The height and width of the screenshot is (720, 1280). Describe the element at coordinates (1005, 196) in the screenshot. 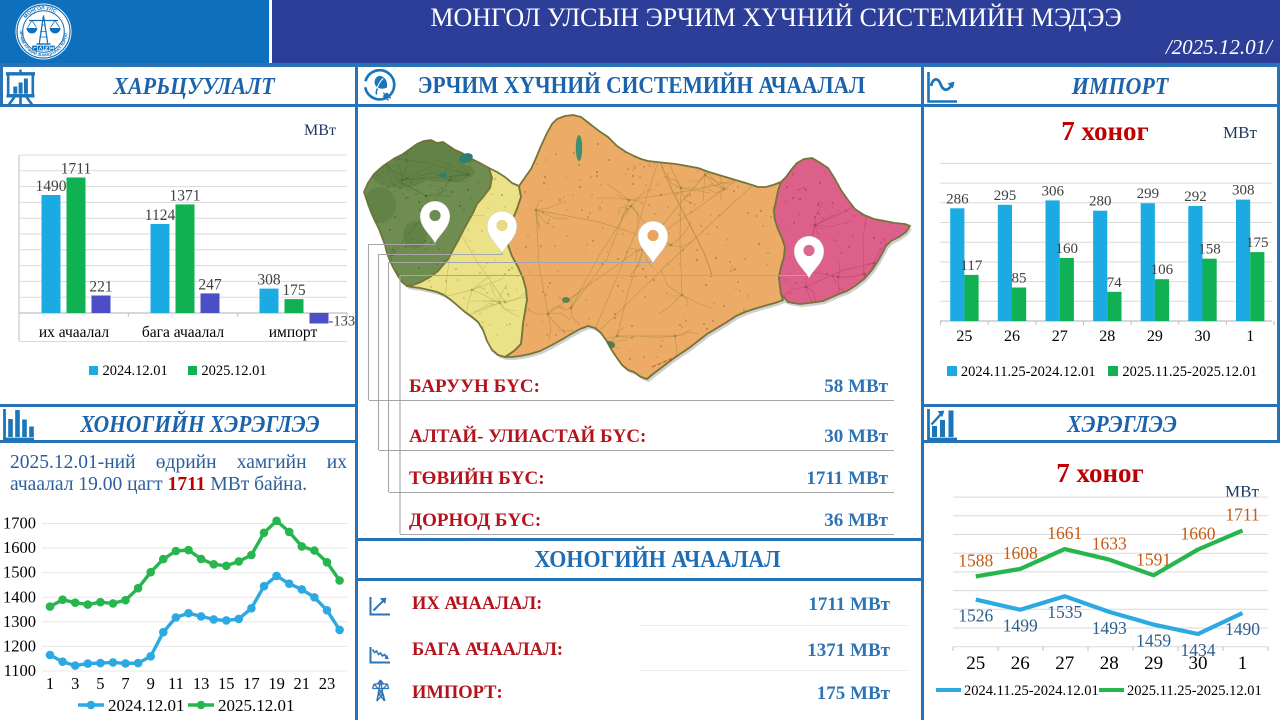

I see `svg-text: 295` at that location.